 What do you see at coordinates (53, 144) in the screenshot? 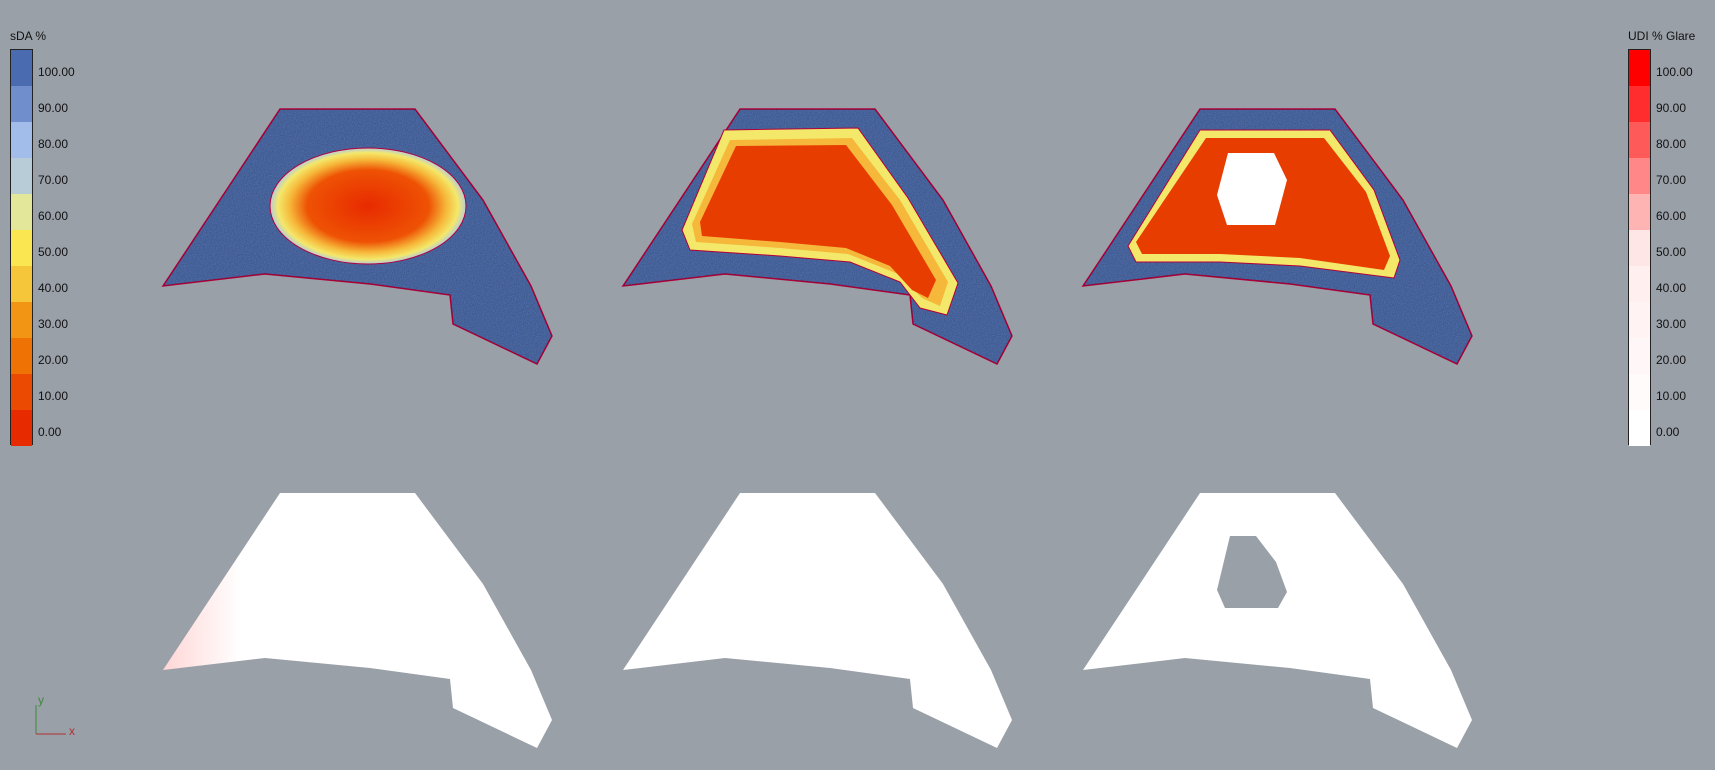
I see `sda-legend-tick-label: 80.00` at bounding box center [53, 144].